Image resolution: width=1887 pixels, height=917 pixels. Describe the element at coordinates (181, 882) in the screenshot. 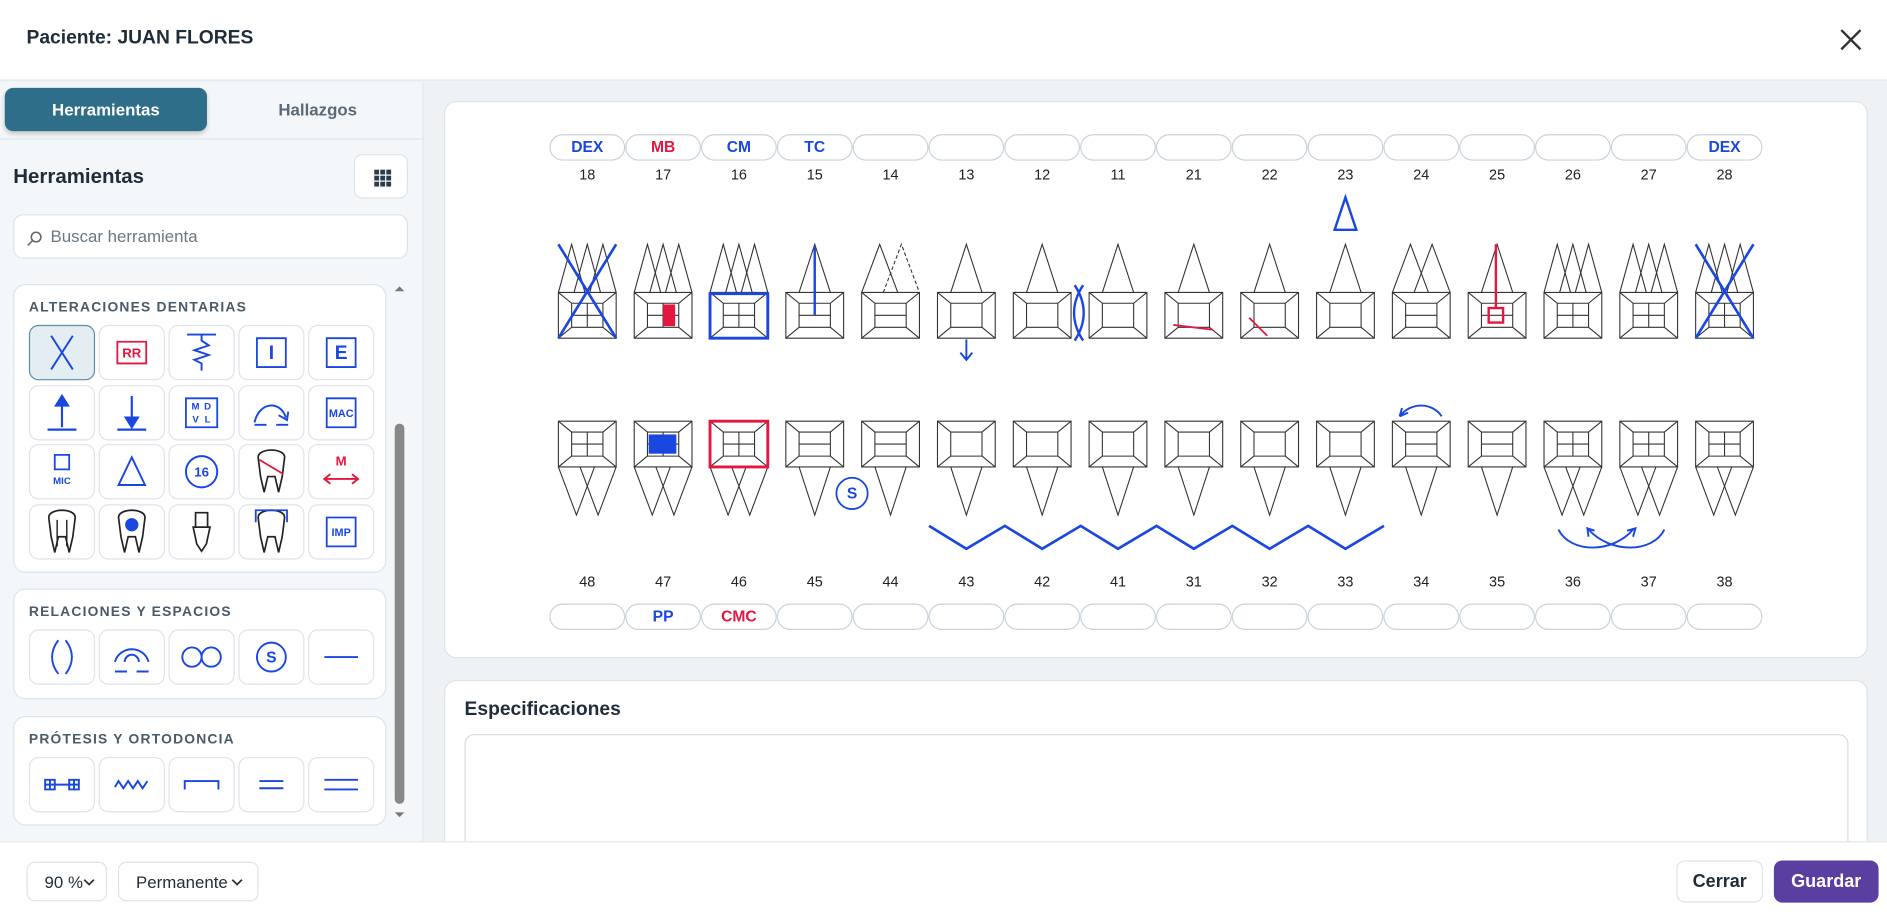

I see `dentition-value: Permanente` at that location.